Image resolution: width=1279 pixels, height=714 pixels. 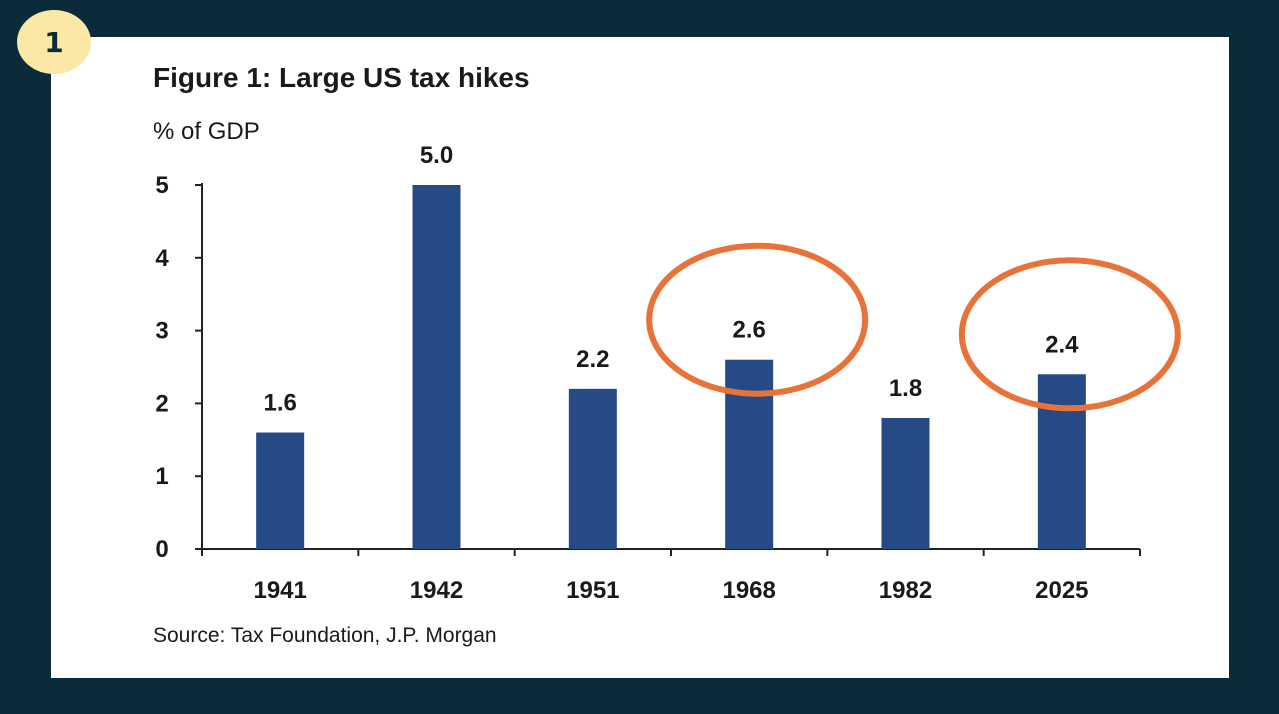 What do you see at coordinates (905, 483) in the screenshot?
I see `bar-1982` at bounding box center [905, 483].